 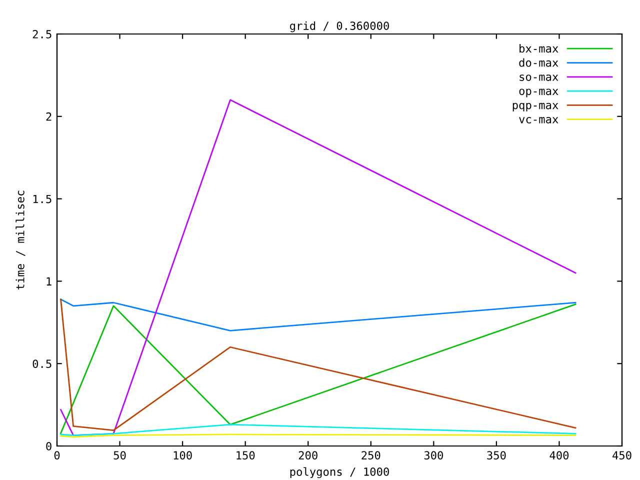 What do you see at coordinates (245, 455) in the screenshot?
I see `x-tick-label: 150` at bounding box center [245, 455].